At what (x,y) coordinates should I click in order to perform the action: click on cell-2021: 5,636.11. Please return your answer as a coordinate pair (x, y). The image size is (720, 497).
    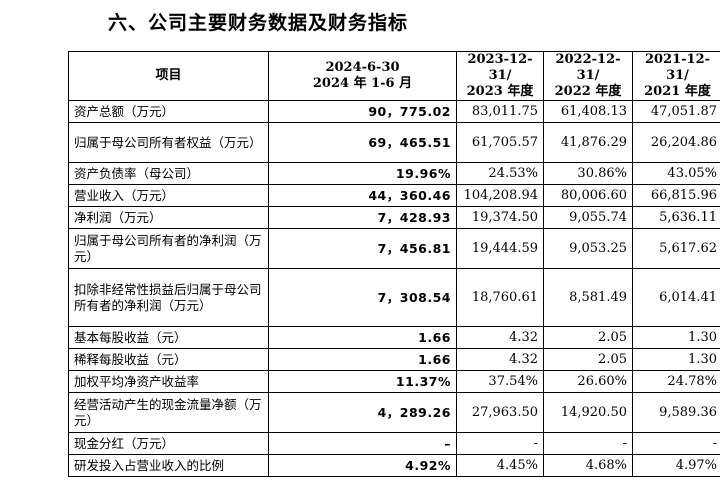
    Looking at the image, I should click on (676, 217).